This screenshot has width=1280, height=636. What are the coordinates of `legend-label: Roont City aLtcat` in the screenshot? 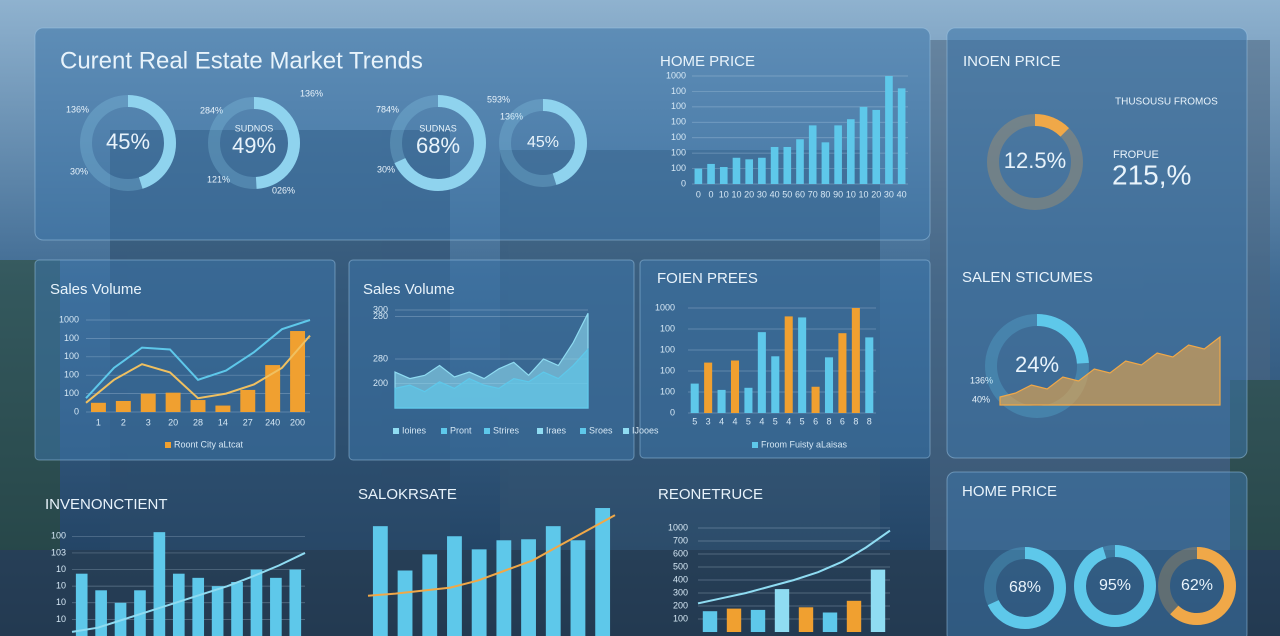 It's located at (209, 444).